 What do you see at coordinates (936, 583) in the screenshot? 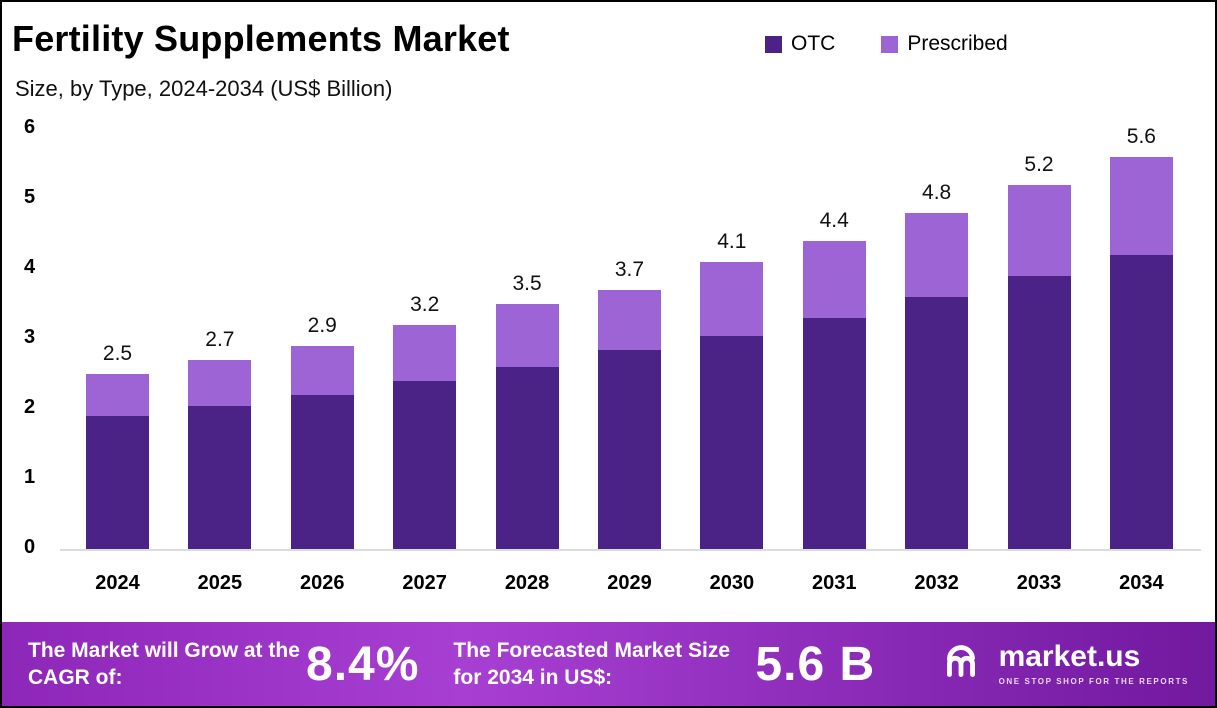
I see `x-axis-label: 2032` at bounding box center [936, 583].